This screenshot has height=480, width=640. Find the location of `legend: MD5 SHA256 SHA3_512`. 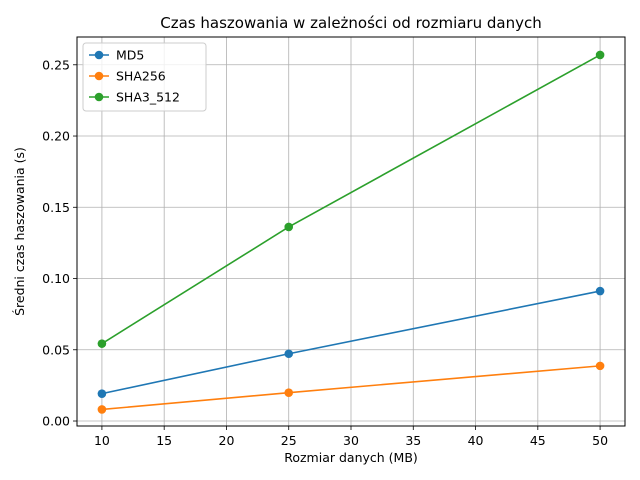

legend: MD5 SHA256 SHA3_512 is located at coordinates (144, 77).